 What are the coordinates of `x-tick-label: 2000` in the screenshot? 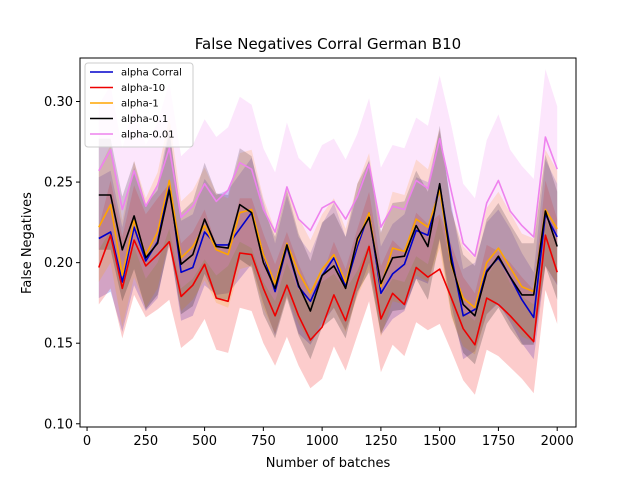 It's located at (557, 441).